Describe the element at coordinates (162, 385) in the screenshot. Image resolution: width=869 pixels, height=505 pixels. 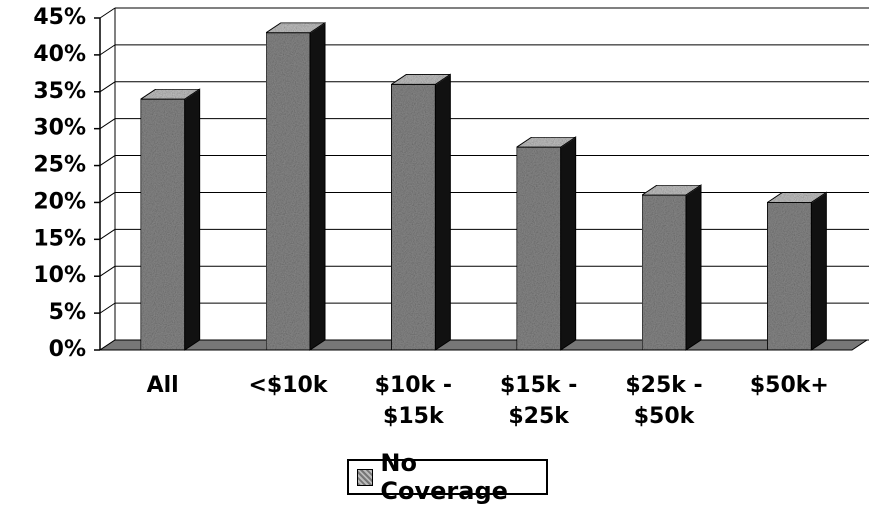
I see `x-tick-label: All` at that location.